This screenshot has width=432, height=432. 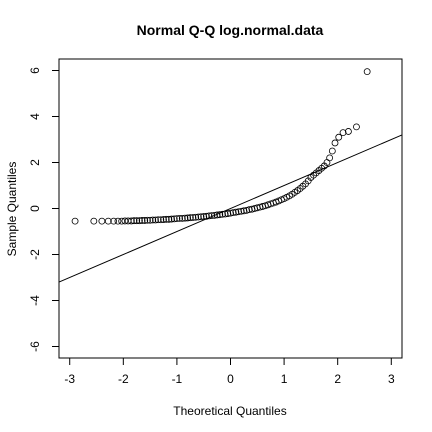 What do you see at coordinates (35, 346) in the screenshot?
I see `y-tick-label: -6` at bounding box center [35, 346].